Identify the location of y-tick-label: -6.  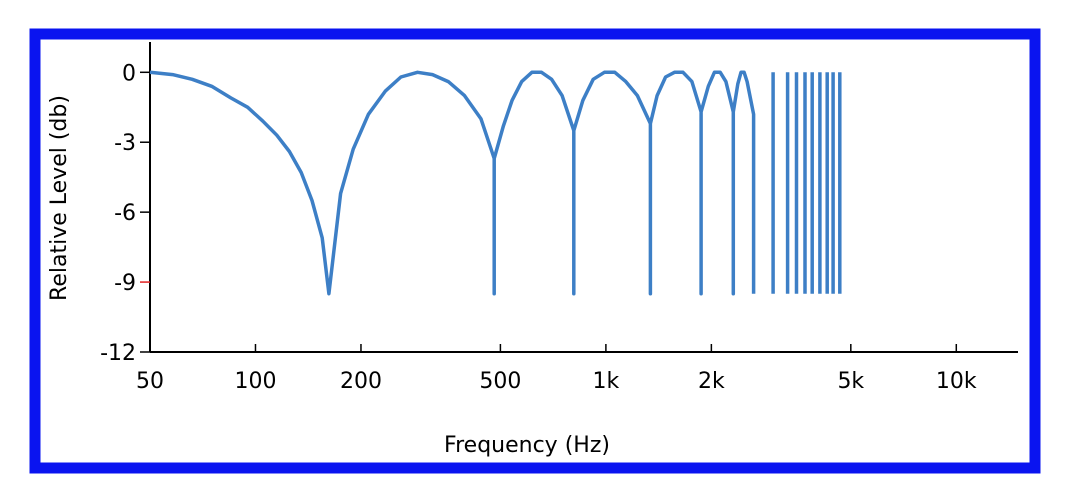
(125, 213).